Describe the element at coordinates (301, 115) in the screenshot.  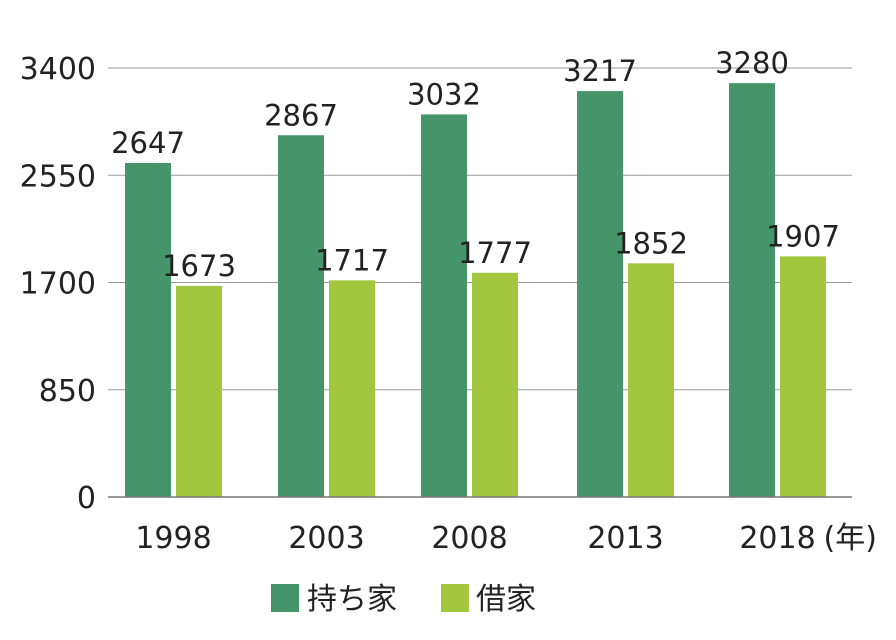
I see `data-label: 2867` at that location.